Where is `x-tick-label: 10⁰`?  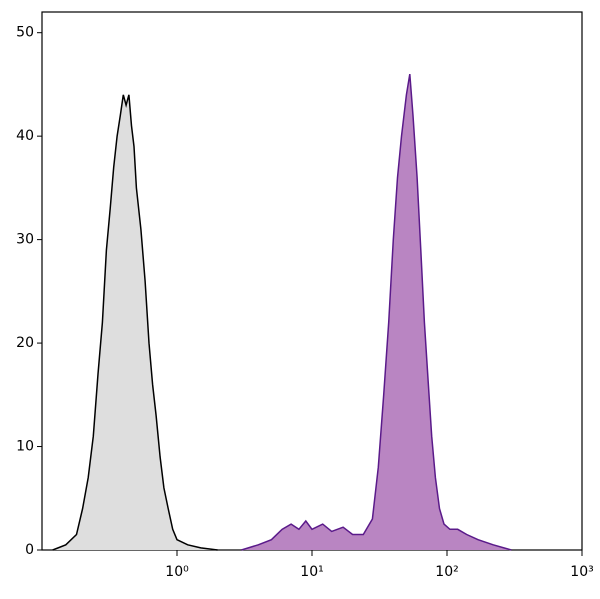 x-tick-label: 10⁰ is located at coordinates (177, 572).